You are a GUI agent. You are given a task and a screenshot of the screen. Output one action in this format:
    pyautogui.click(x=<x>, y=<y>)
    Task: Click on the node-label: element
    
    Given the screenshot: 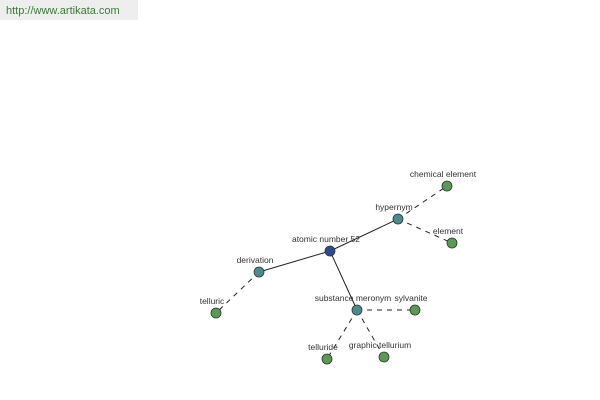 What is the action you would take?
    pyautogui.click(x=448, y=231)
    